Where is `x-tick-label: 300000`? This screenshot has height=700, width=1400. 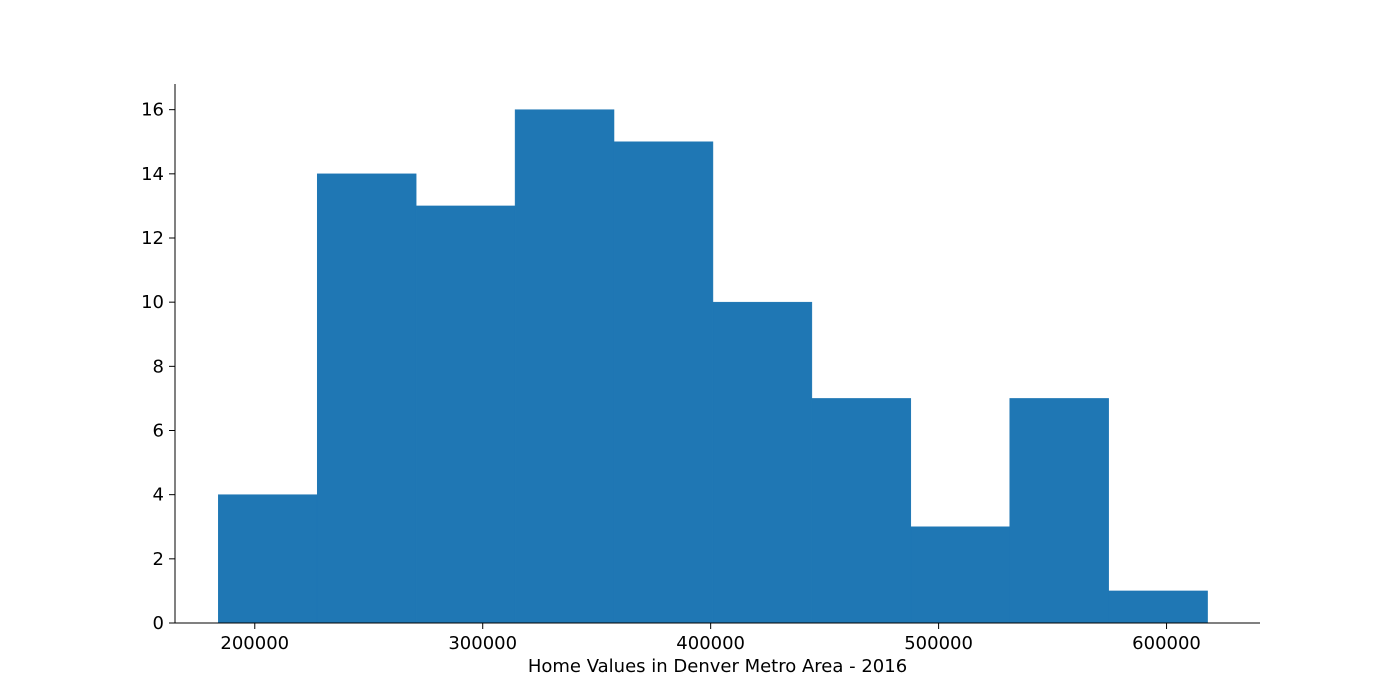 x-tick-label: 300000 is located at coordinates (482, 643).